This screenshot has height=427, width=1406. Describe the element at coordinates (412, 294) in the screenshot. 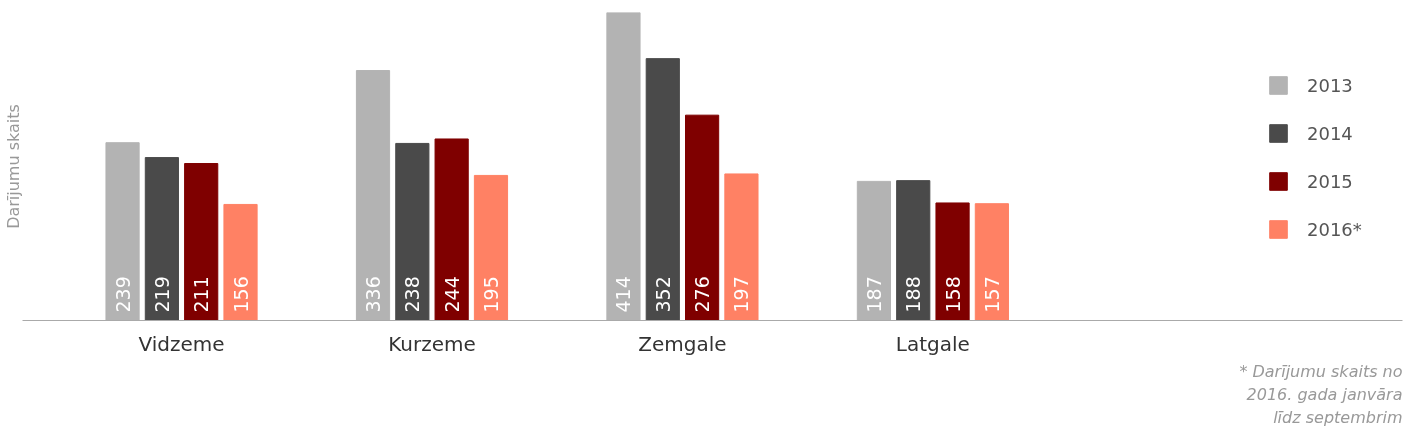

I see `data-label: 238` at that location.